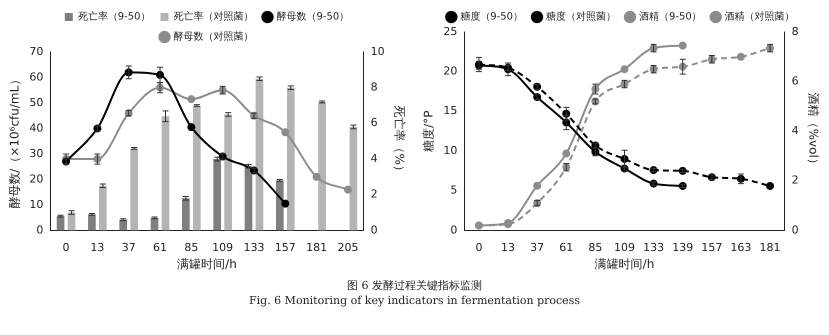 This screenshot has width=829, height=335. I want to click on y-tick-label: 30, so click(36, 153).